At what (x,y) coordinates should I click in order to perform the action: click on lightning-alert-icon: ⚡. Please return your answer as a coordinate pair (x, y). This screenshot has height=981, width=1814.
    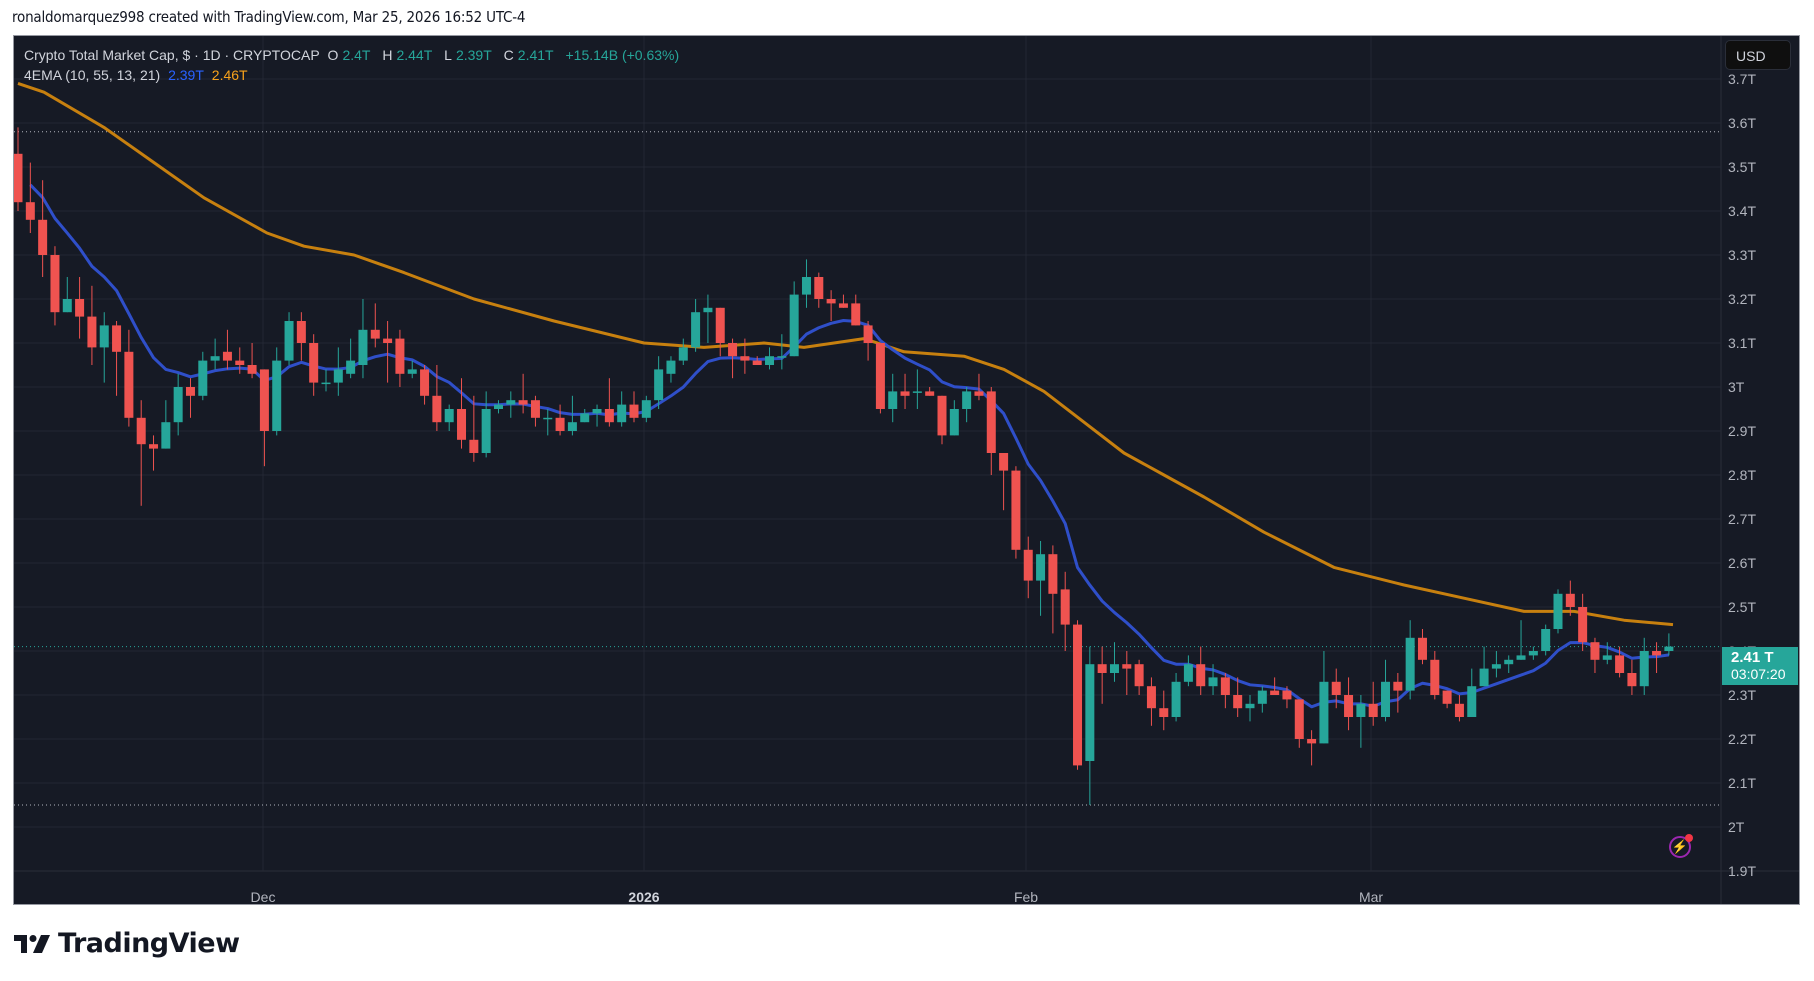
    Looking at the image, I should click on (1681, 846).